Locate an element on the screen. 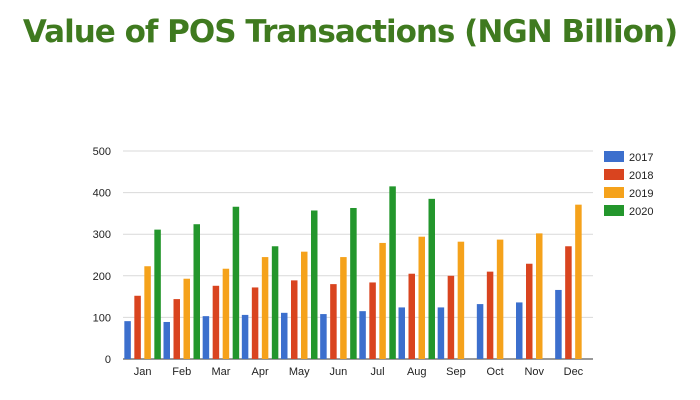 This screenshot has width=700, height=400. bar-2020-aug is located at coordinates (431, 278).